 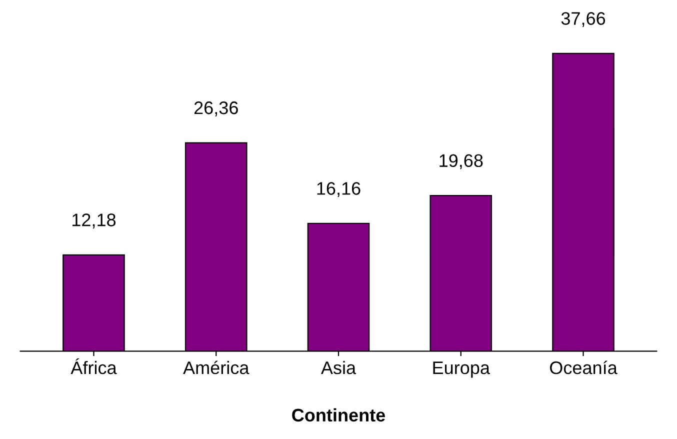 I want to click on x-tick-label: Asia, so click(x=338, y=367).